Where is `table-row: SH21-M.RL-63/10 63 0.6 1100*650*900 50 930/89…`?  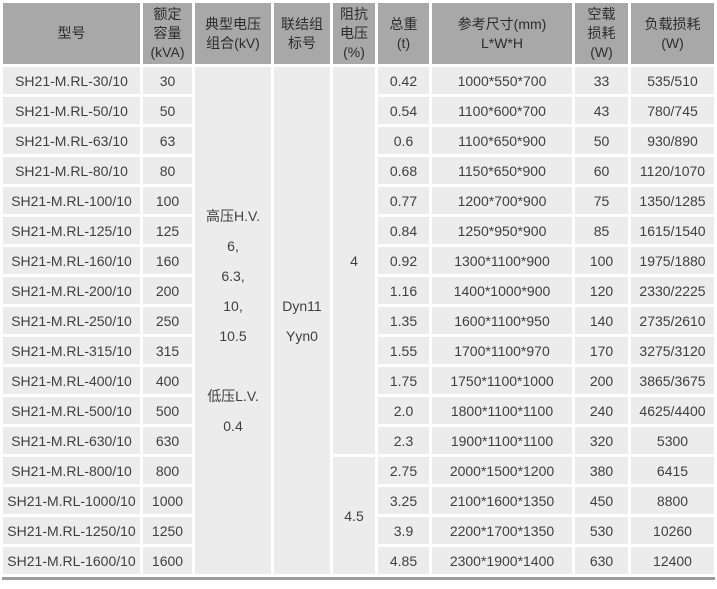
table-row: SH21-M.RL-63/10 63 0.6 1100*650*900 50 930/89… is located at coordinates (358, 140).